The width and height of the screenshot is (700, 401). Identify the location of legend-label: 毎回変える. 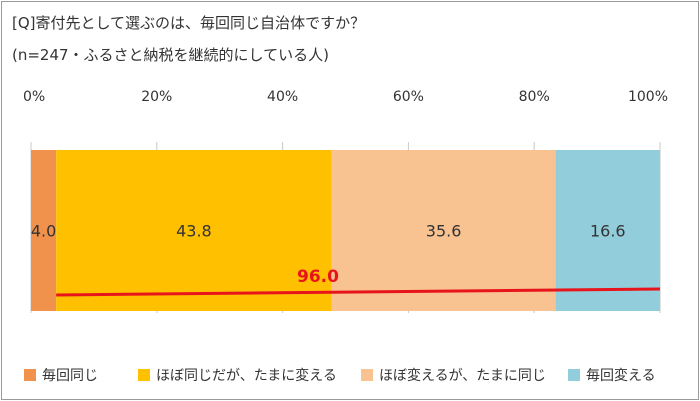
(621, 376).